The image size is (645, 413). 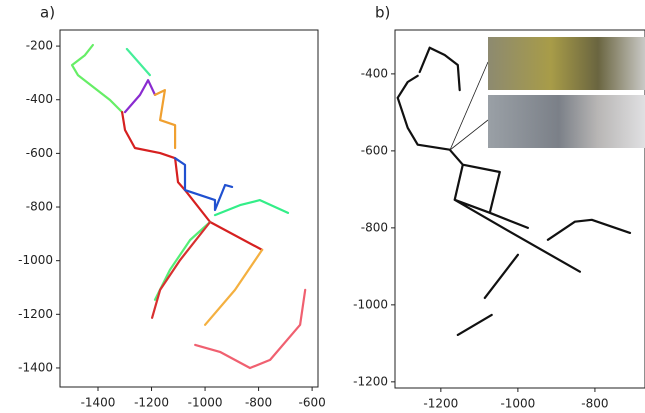 What do you see at coordinates (98, 403) in the screenshot?
I see `x-tick-label: -1400` at bounding box center [98, 403].